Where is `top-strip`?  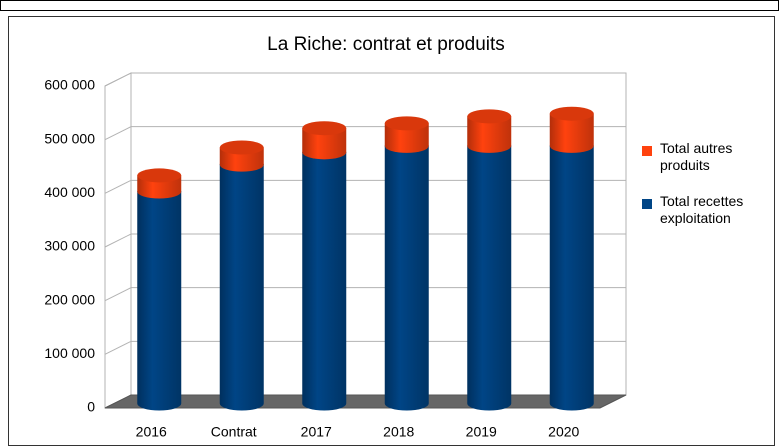
top-strip is located at coordinates (389, 5).